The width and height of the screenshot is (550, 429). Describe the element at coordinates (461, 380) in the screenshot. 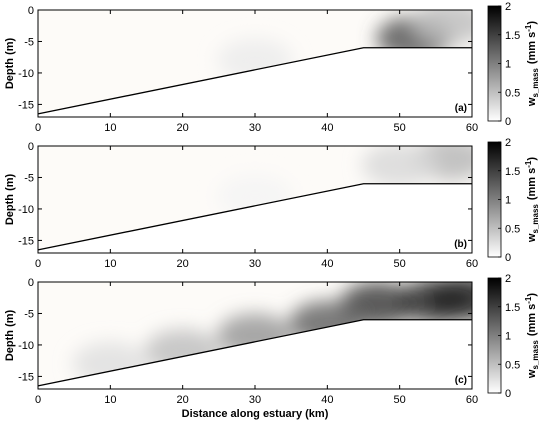

I see `panel-letter: (c)` at that location.